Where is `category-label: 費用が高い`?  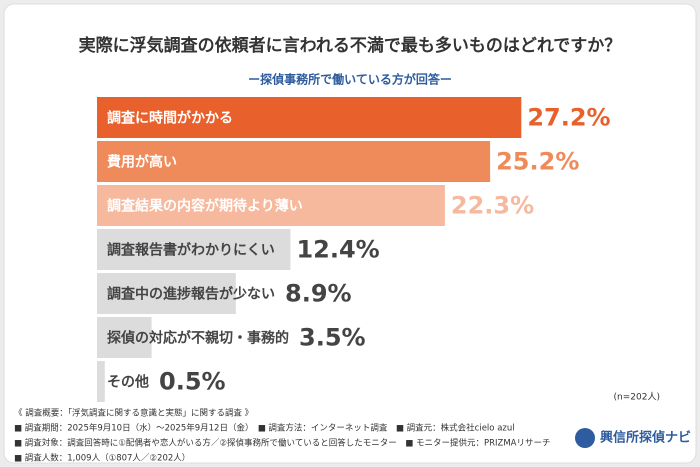 category-label: 費用が高い is located at coordinates (142, 162).